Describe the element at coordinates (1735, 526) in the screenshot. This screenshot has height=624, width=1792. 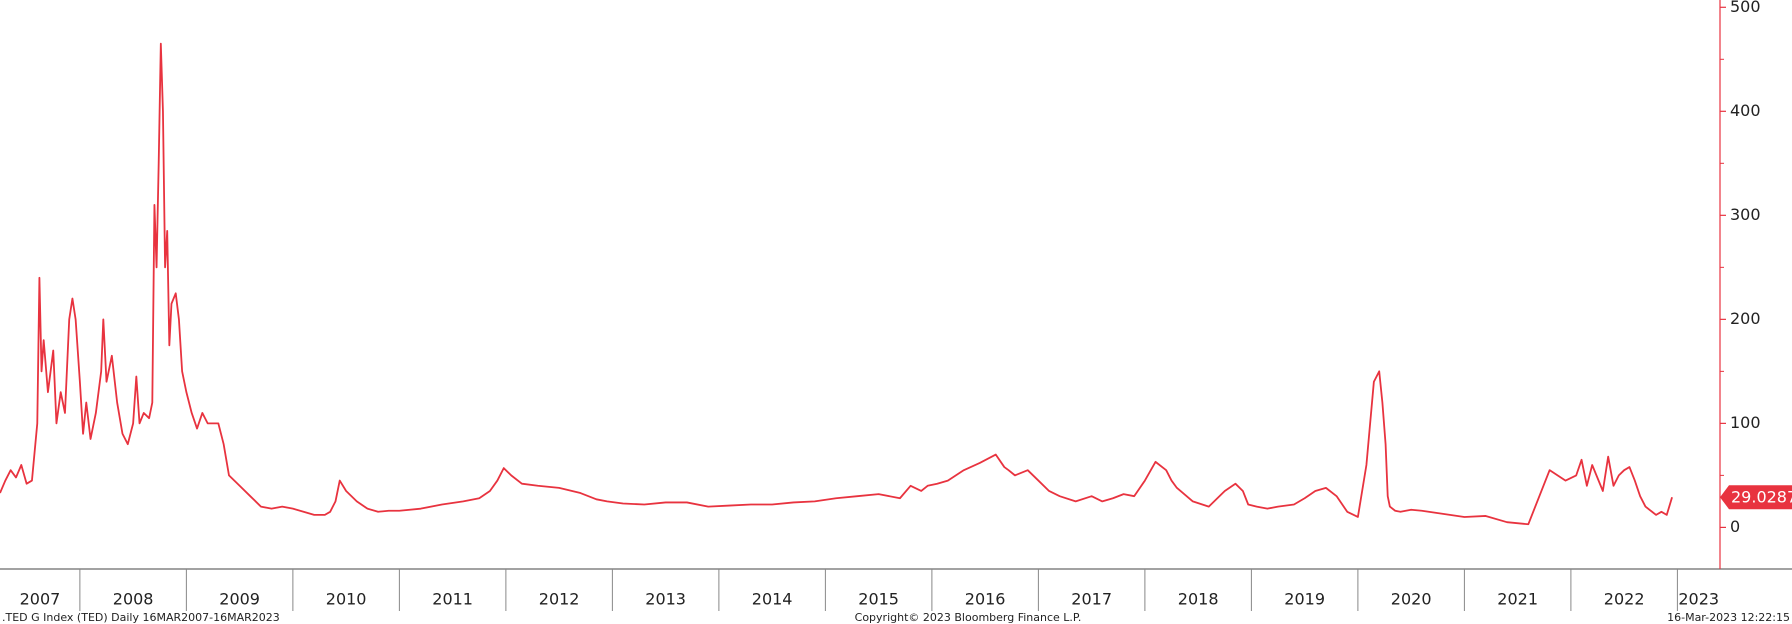
I see `y-tick-label: 0` at that location.